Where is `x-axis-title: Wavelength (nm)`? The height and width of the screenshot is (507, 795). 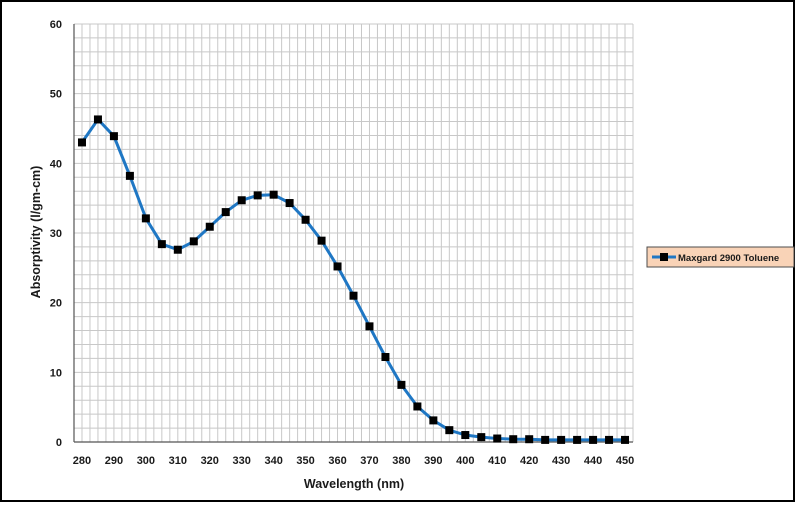
x-axis-title: Wavelength (nm) is located at coordinates (354, 484).